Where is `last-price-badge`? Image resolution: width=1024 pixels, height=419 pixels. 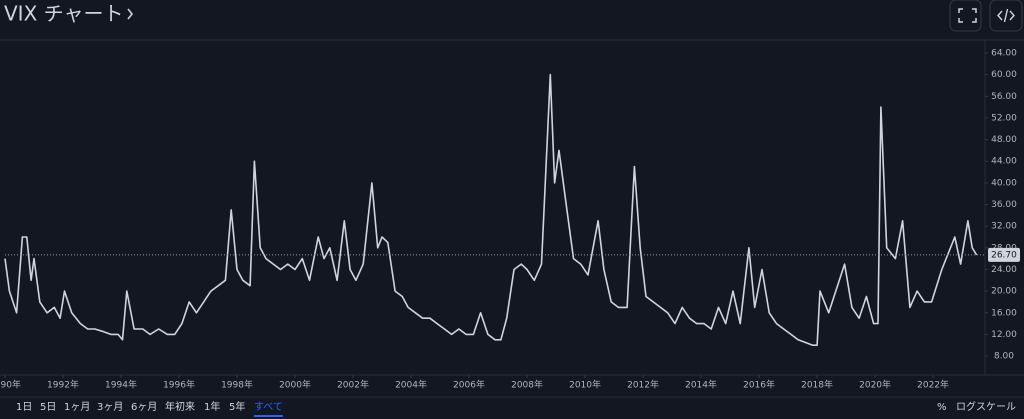
last-price-badge is located at coordinates (1004, 254).